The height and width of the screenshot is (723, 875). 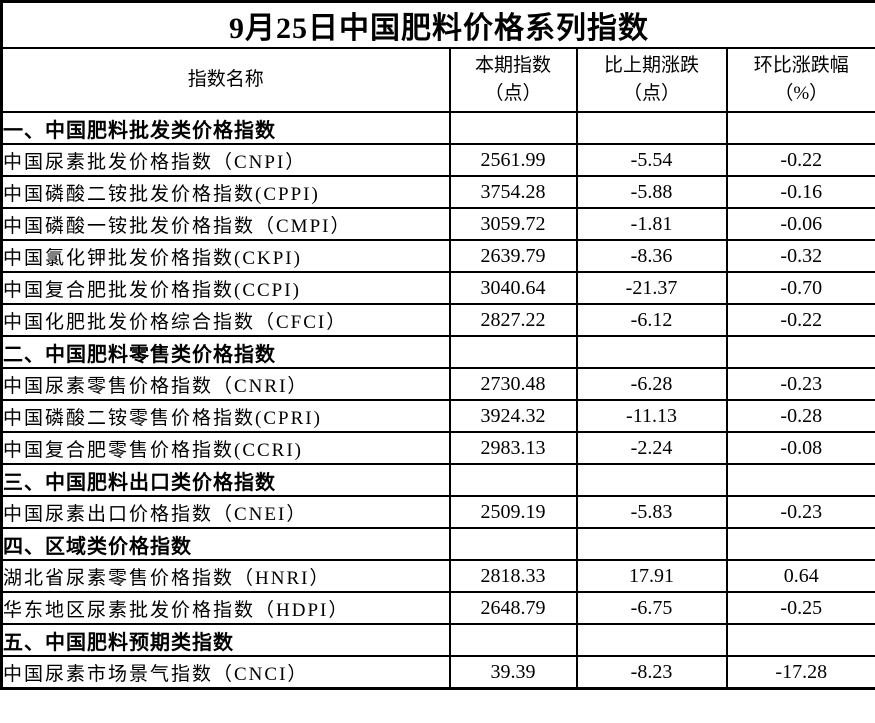 What do you see at coordinates (800, 288) in the screenshot?
I see `change-percent-value: -0.70` at bounding box center [800, 288].